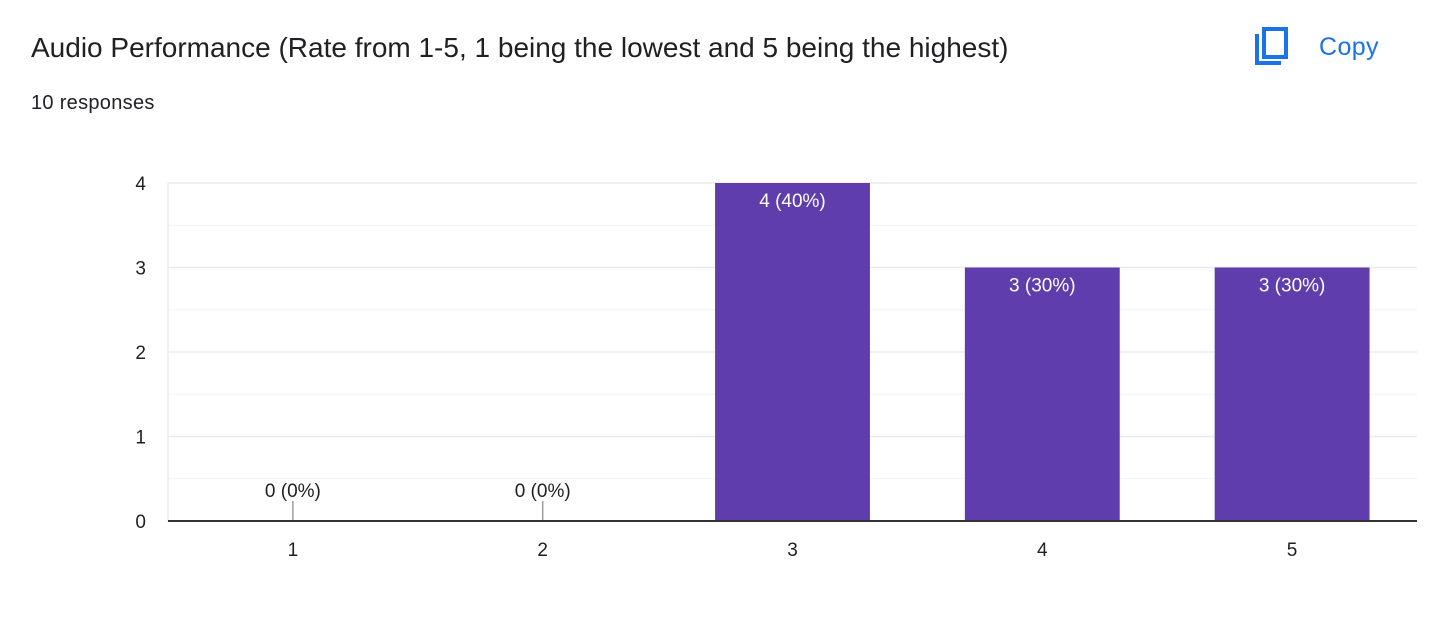  What do you see at coordinates (1272, 47) in the screenshot?
I see `copy-icon` at bounding box center [1272, 47].